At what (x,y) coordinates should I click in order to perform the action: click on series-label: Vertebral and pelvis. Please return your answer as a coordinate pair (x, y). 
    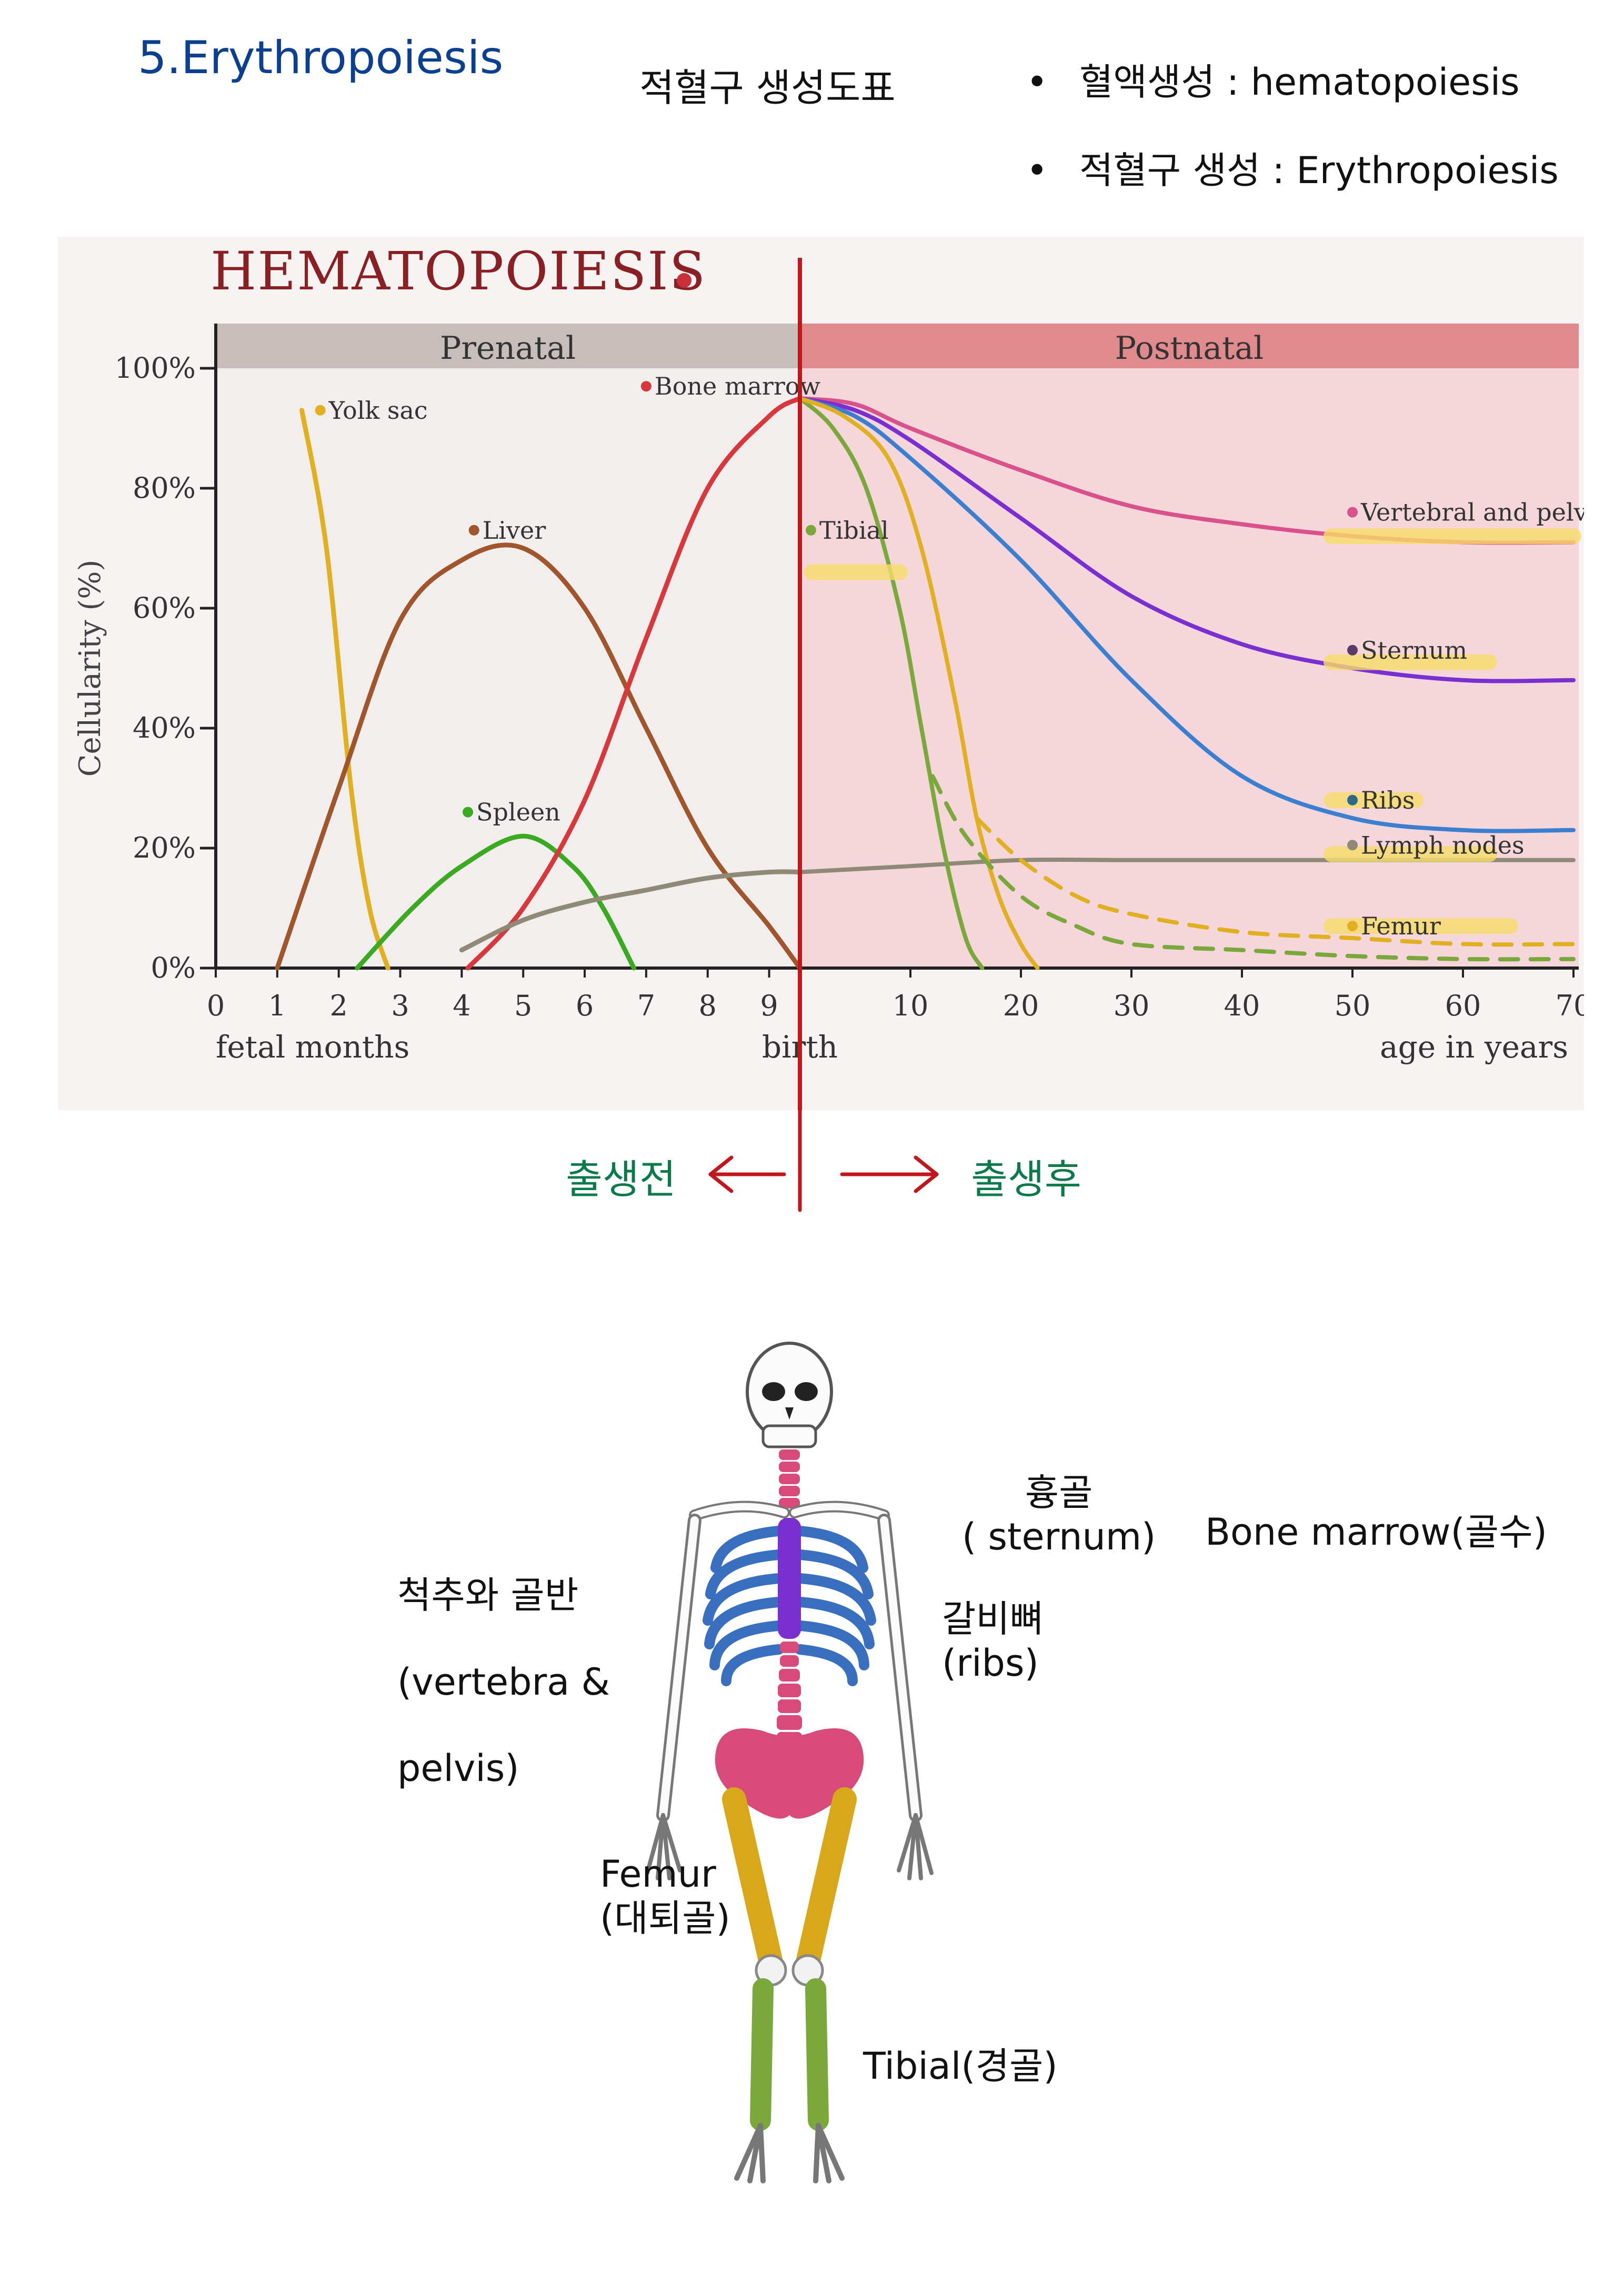
    Looking at the image, I should click on (1472, 512).